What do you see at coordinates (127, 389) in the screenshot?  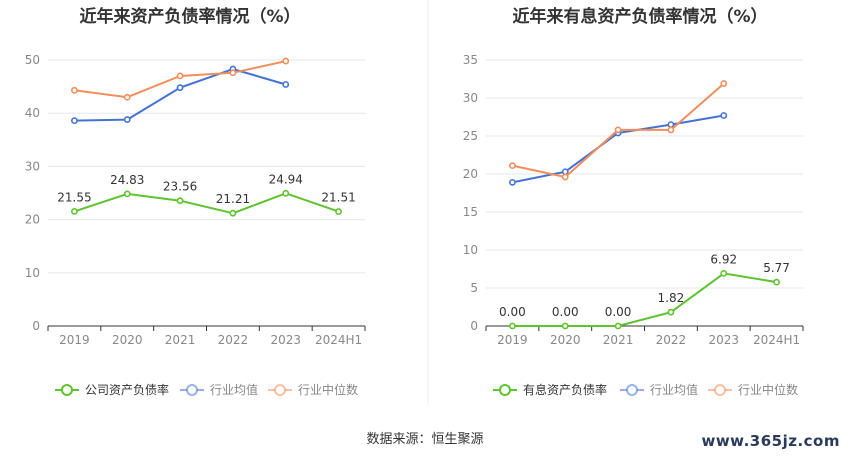 I see `legend-label: 公司资产负债率` at bounding box center [127, 389].